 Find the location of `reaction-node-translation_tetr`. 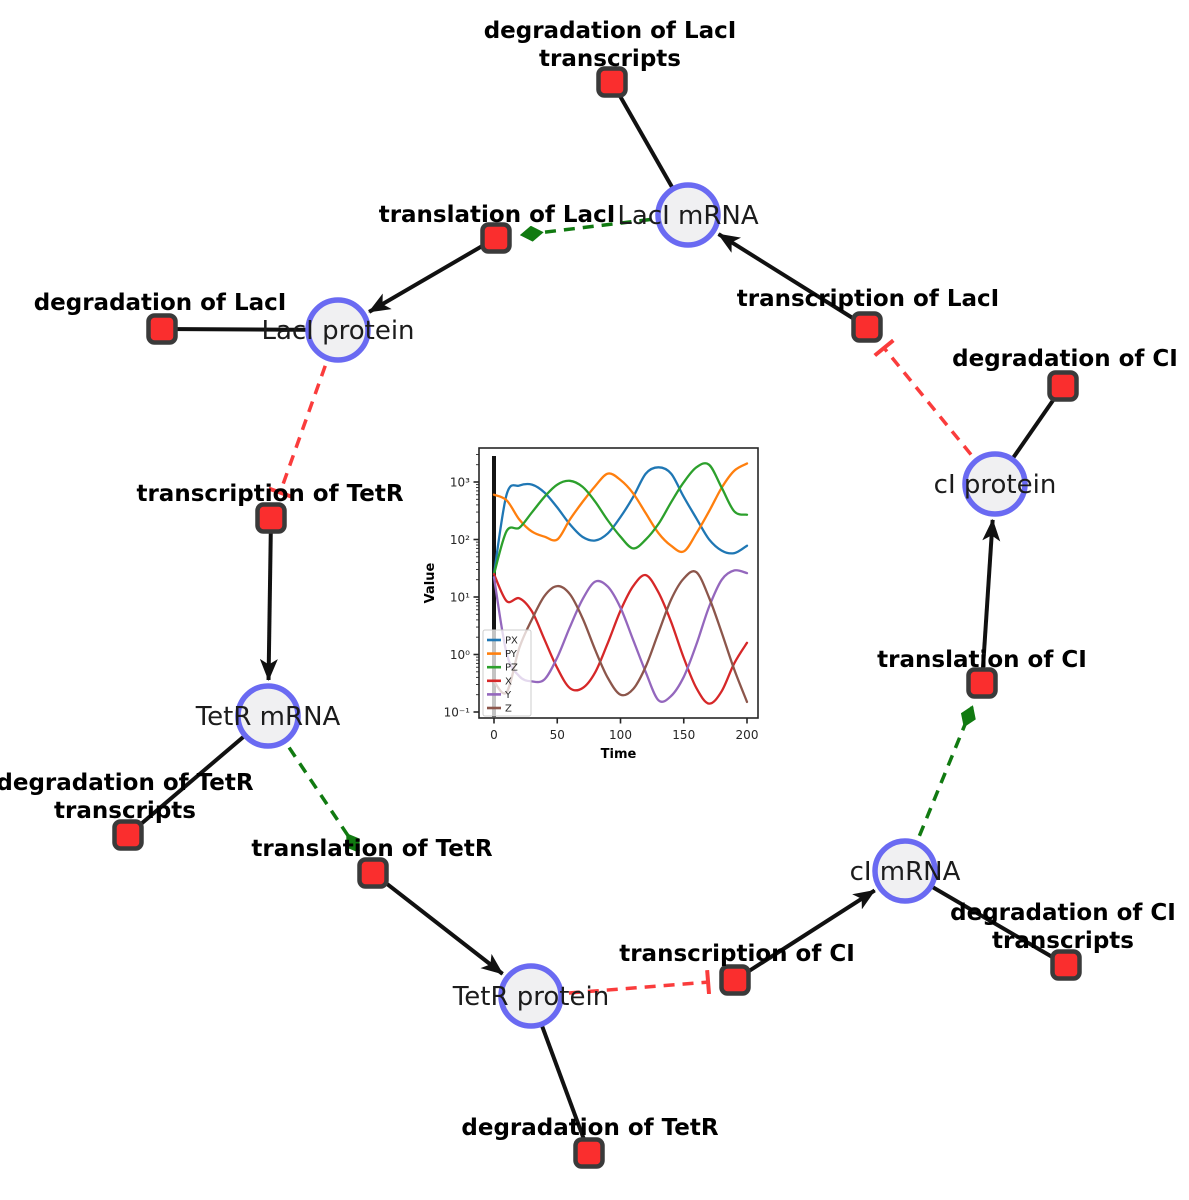

reaction-node-translation_tetr is located at coordinates (373, 873).